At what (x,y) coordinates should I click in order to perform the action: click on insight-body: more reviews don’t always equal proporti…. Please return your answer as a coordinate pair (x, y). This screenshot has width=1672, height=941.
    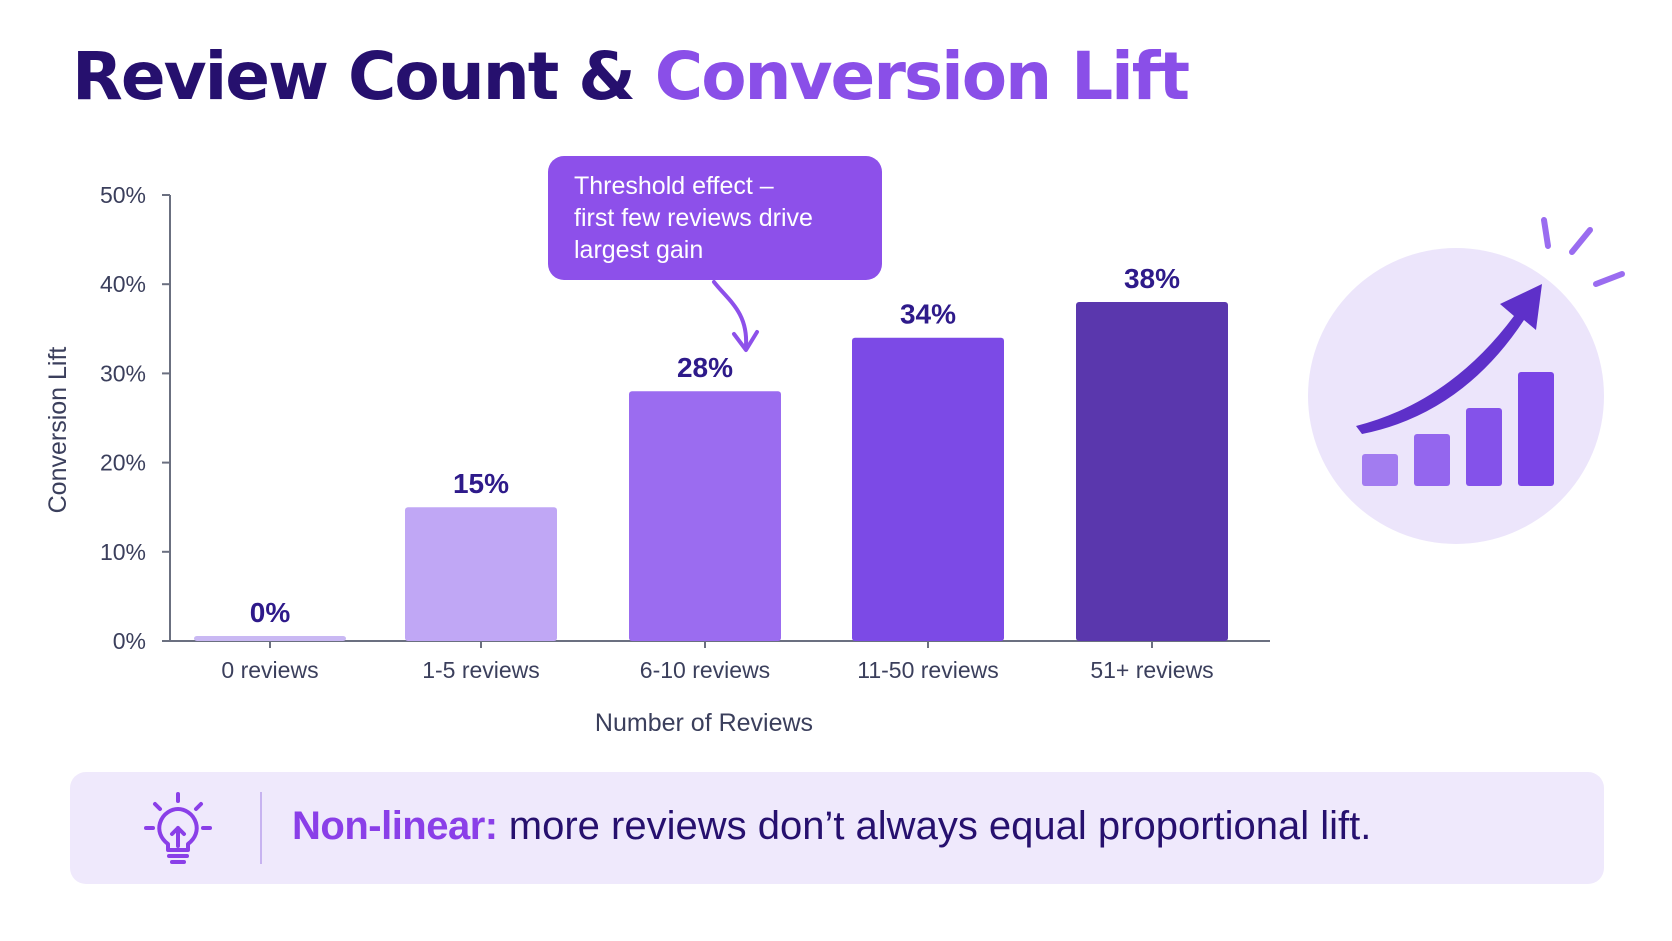
    Looking at the image, I should click on (940, 826).